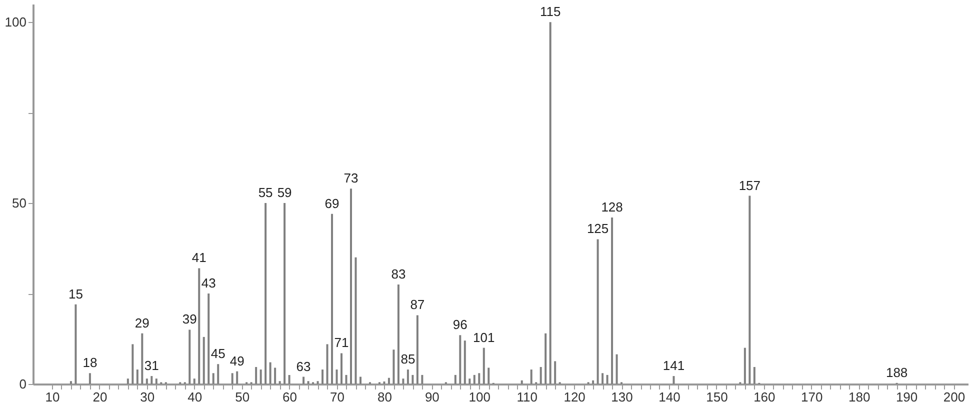  I want to click on annotation: 63, so click(303, 366).